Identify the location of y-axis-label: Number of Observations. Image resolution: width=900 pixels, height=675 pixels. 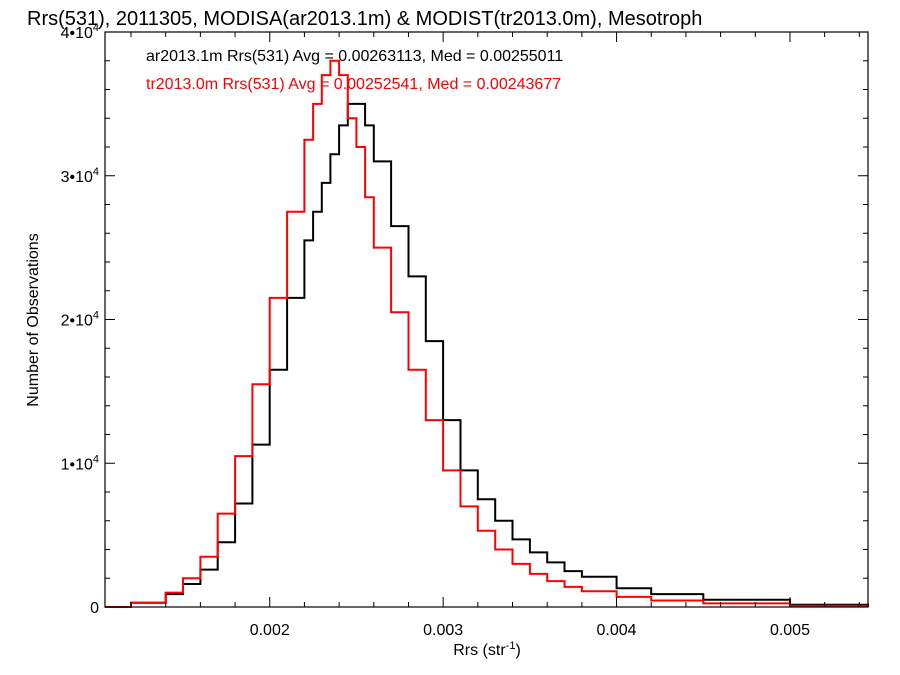
(33, 319).